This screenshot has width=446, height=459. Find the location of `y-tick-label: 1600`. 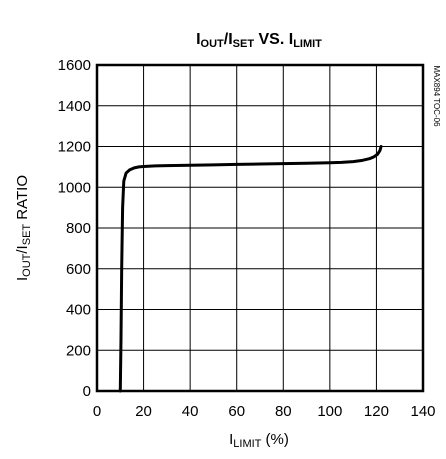

y-tick-label: 1600 is located at coordinates (74, 65).